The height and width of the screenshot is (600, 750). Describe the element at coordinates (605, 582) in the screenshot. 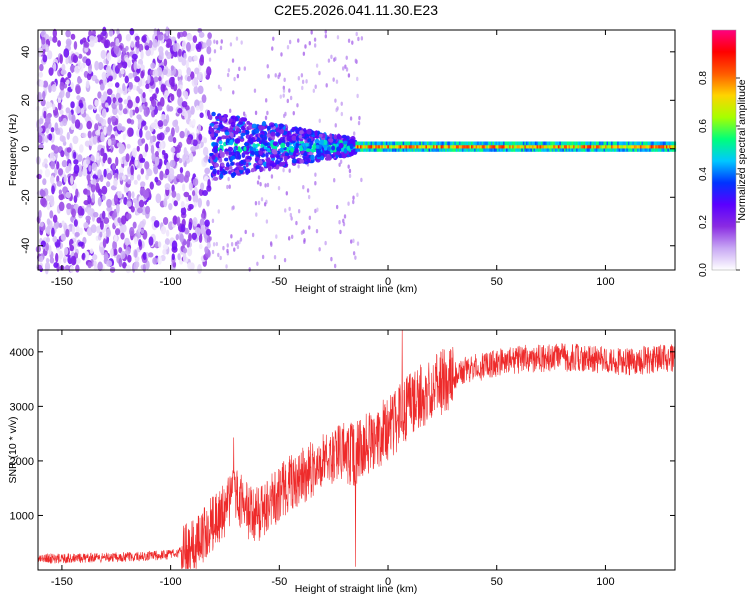

I see `snr-x-tick-label: 100` at that location.